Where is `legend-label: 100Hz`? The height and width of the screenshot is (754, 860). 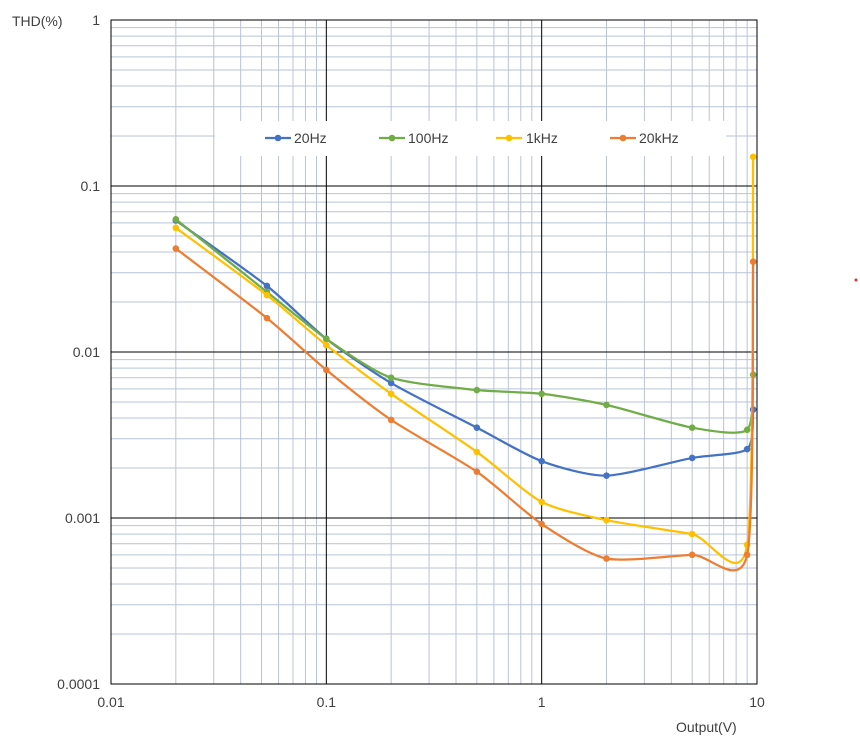 legend-label: 100Hz is located at coordinates (428, 138).